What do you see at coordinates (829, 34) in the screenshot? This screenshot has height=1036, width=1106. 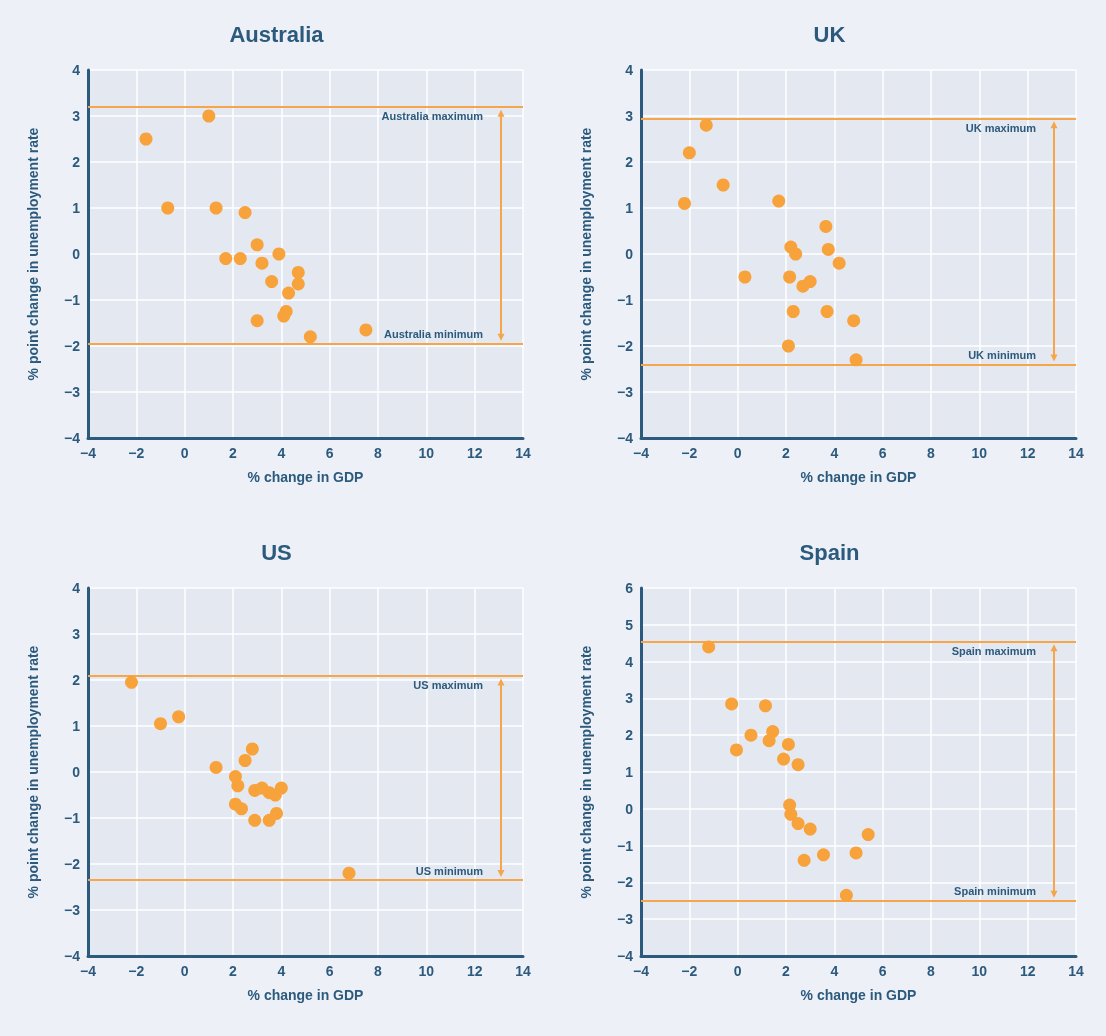 I see `chart-title: UK` at bounding box center [829, 34].